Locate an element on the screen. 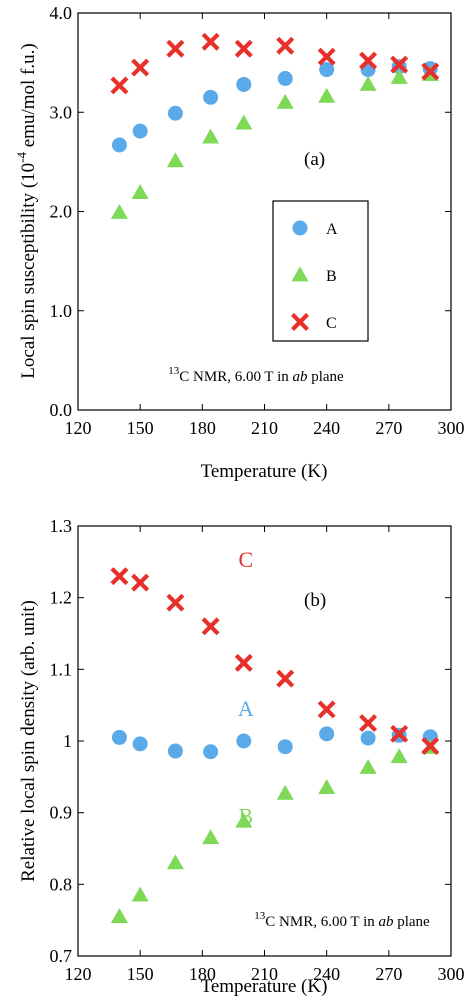 The width and height of the screenshot is (469, 998). y-tick-label: 0.7 is located at coordinates (61, 956).